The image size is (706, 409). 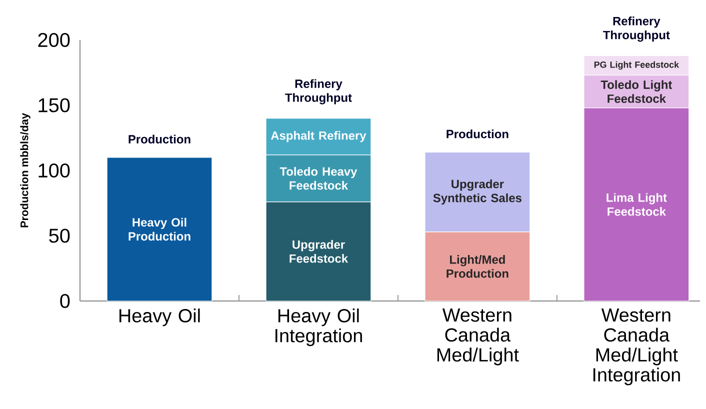 What do you see at coordinates (25, 170) in the screenshot?
I see `y-axis-title: Production mbbls/day` at bounding box center [25, 170].